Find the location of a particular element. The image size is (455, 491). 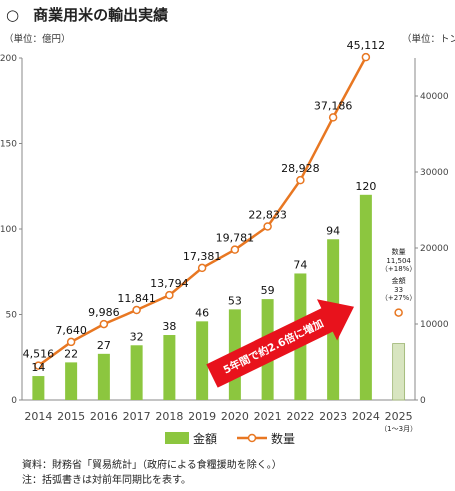

annotation-qty-change: （+18%） is located at coordinates (398, 269).